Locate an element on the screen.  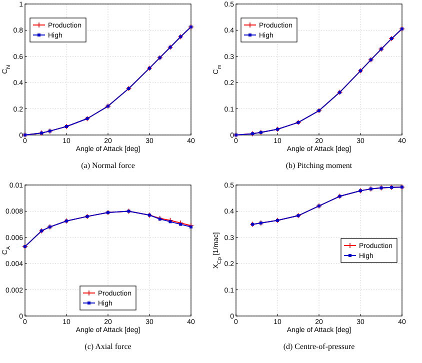
text: (a) Normal force is located at coordinates (108, 165).